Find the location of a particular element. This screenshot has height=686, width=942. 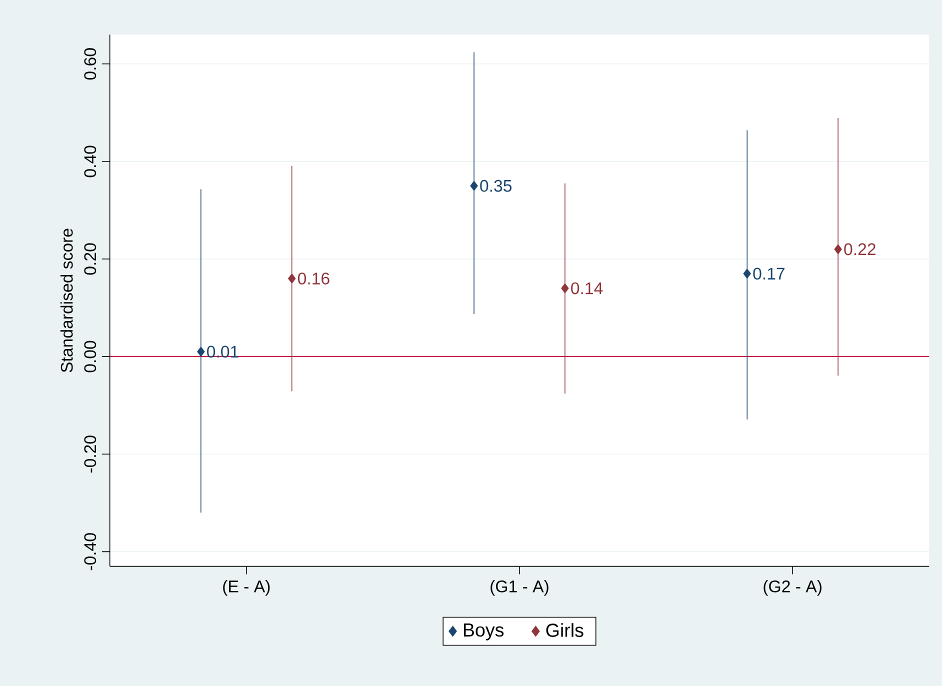

data-label: 0.14 is located at coordinates (587, 288).